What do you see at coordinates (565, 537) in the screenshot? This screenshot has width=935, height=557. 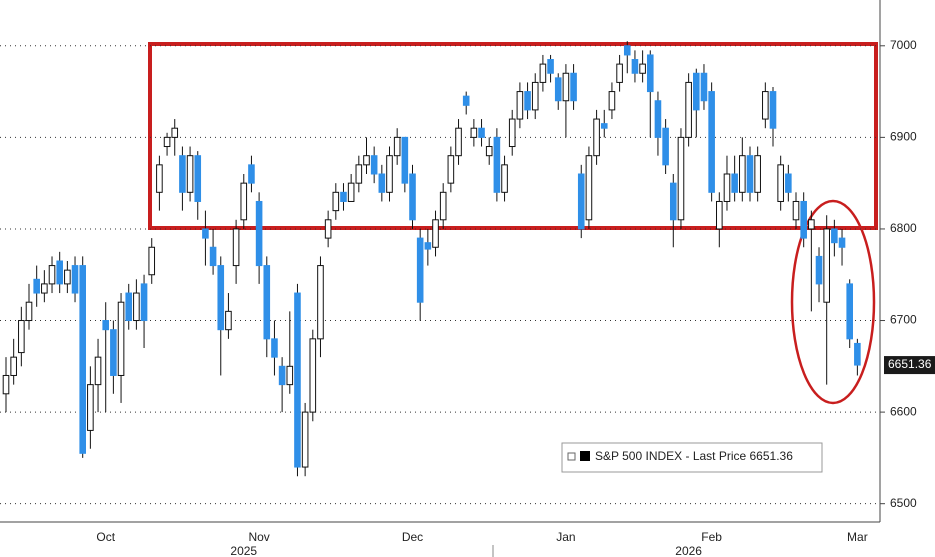 I see `x-tick-label: Jan` at bounding box center [565, 537].